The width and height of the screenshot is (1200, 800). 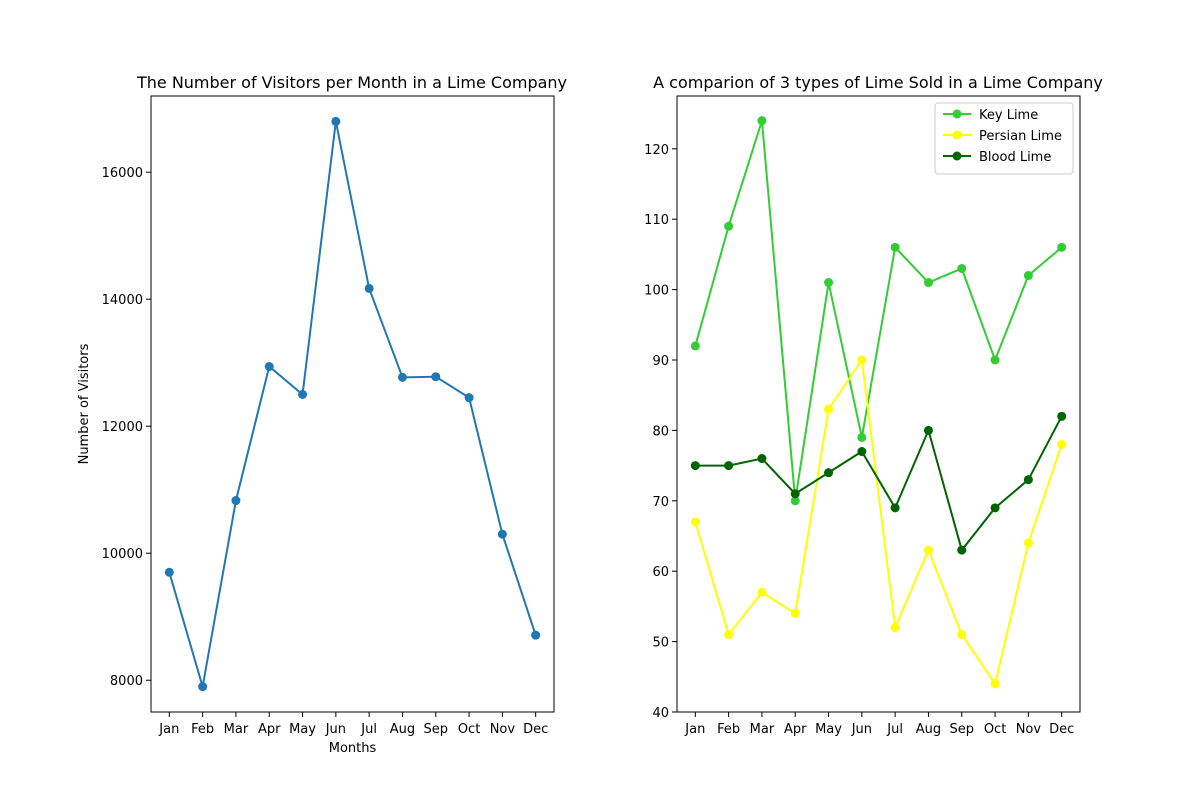 I want to click on legend-label: Key Lime, so click(x=1008, y=115).